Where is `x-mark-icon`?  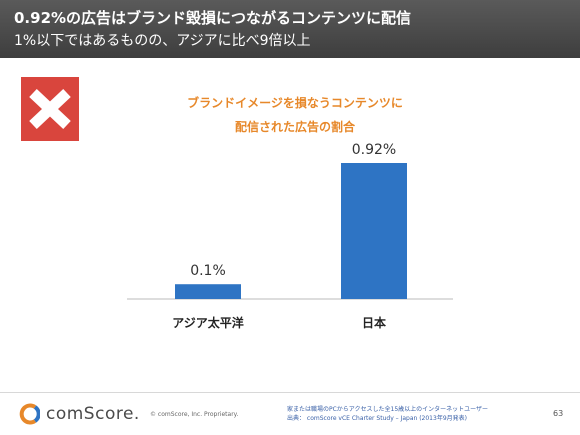
x-mark-icon is located at coordinates (50, 109).